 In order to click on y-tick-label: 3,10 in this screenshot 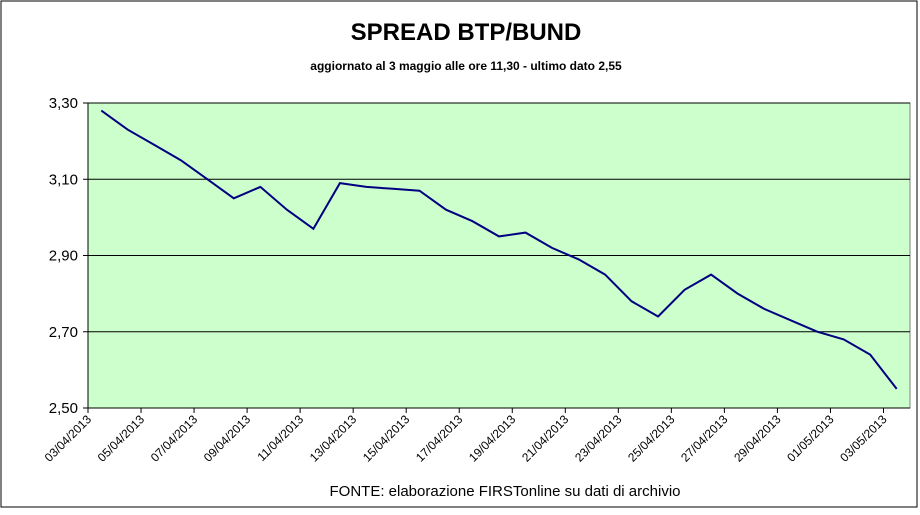, I will do `click(63, 179)`.